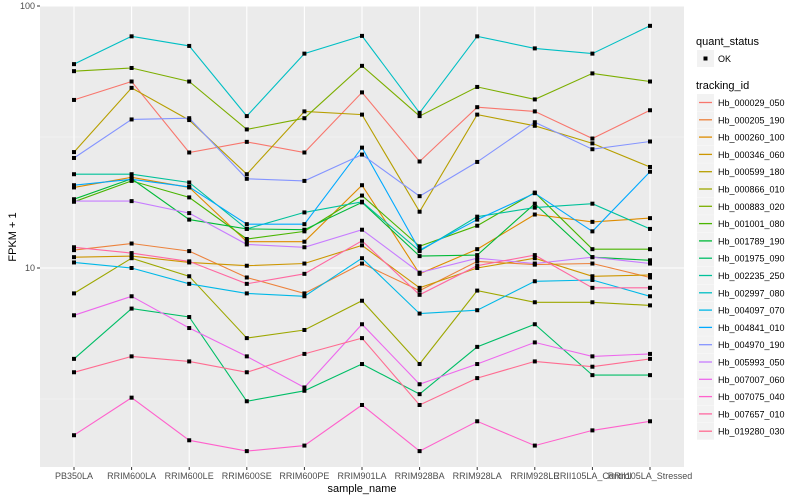 Image resolution: width=800 pixels, height=500 pixels. I want to click on shape-legend-label: OK, so click(724, 59).